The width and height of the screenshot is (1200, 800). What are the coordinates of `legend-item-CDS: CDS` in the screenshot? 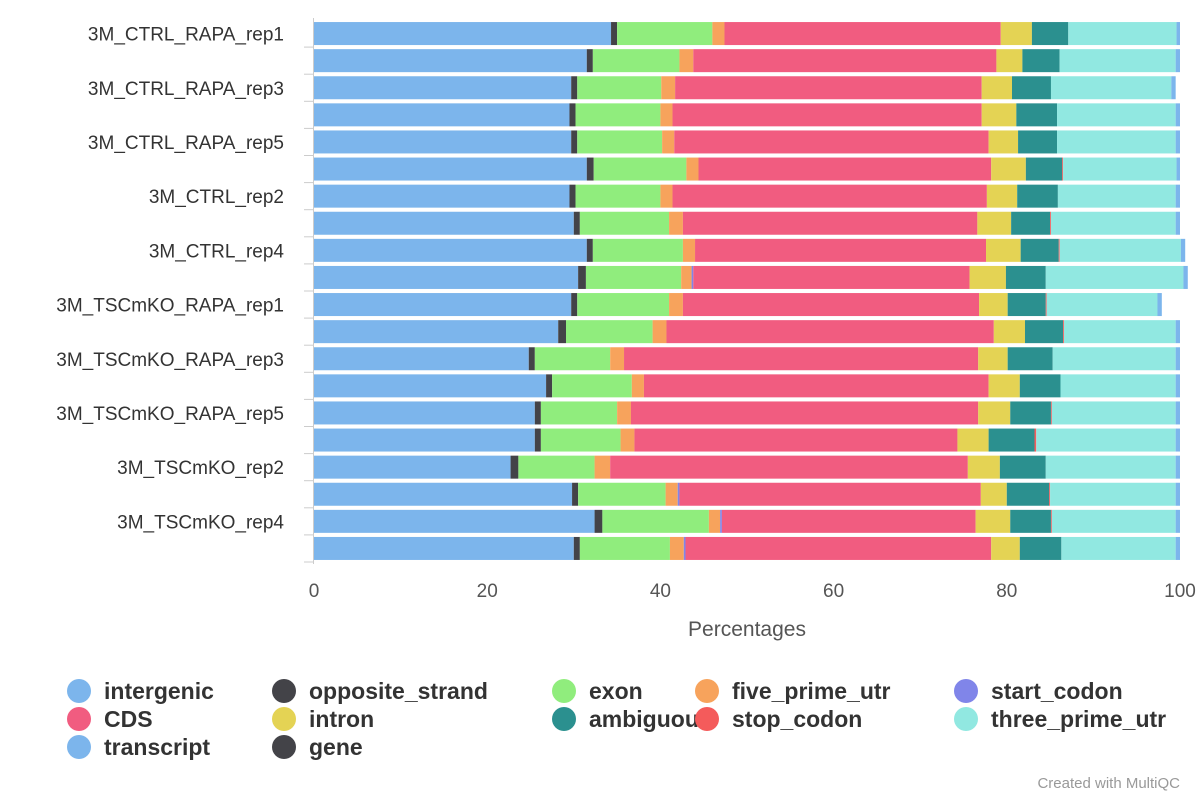 It's located at (110, 719).